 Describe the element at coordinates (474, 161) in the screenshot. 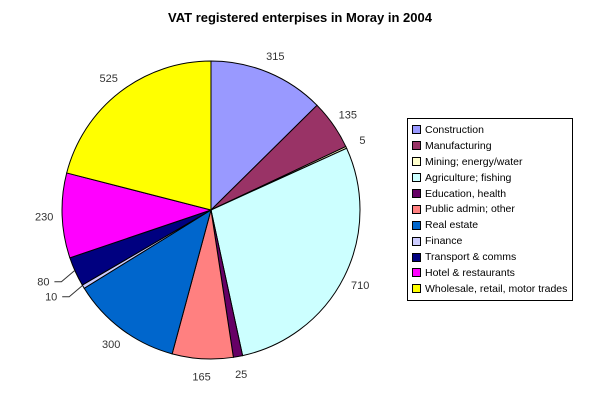

I see `legend-label: Mining; energy/water` at that location.